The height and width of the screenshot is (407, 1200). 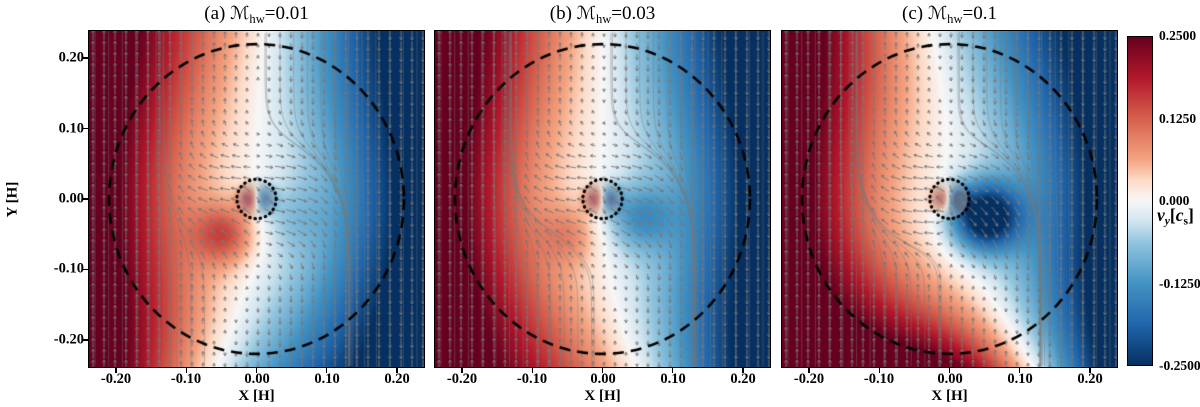 What do you see at coordinates (633, 13) in the screenshot?
I see `panel-b-title-value: =0.03` at bounding box center [633, 13].